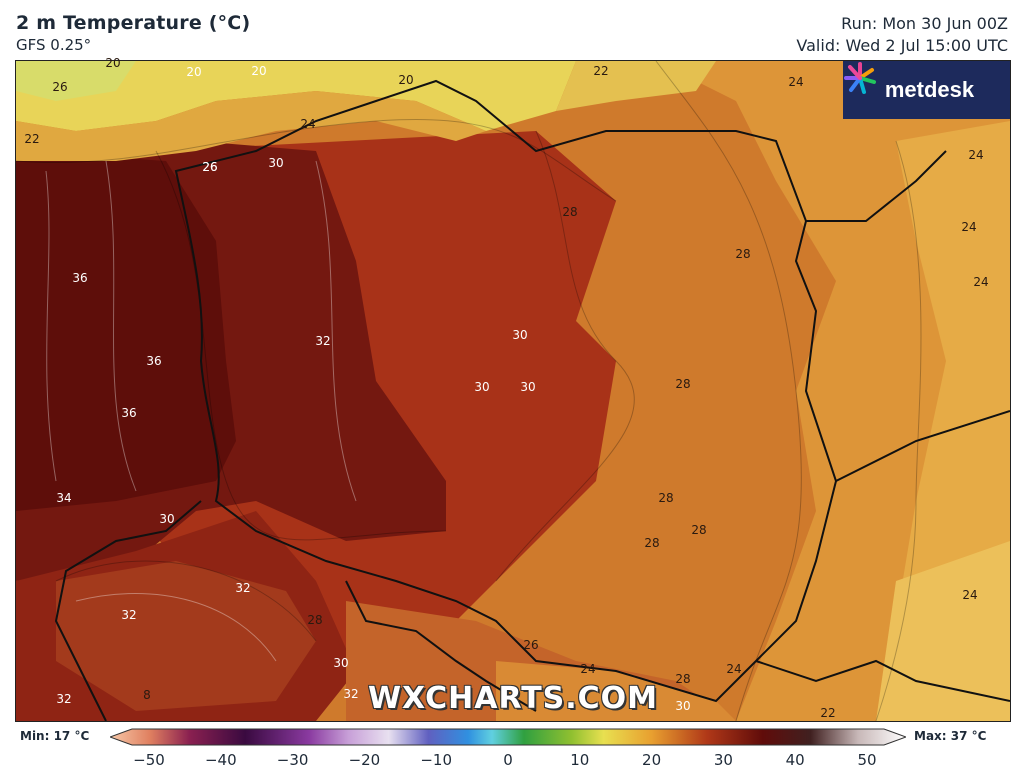 This screenshot has height=784, width=1024. Describe the element at coordinates (220, 760) in the screenshot. I see `legend-tick-label: −40` at that location.